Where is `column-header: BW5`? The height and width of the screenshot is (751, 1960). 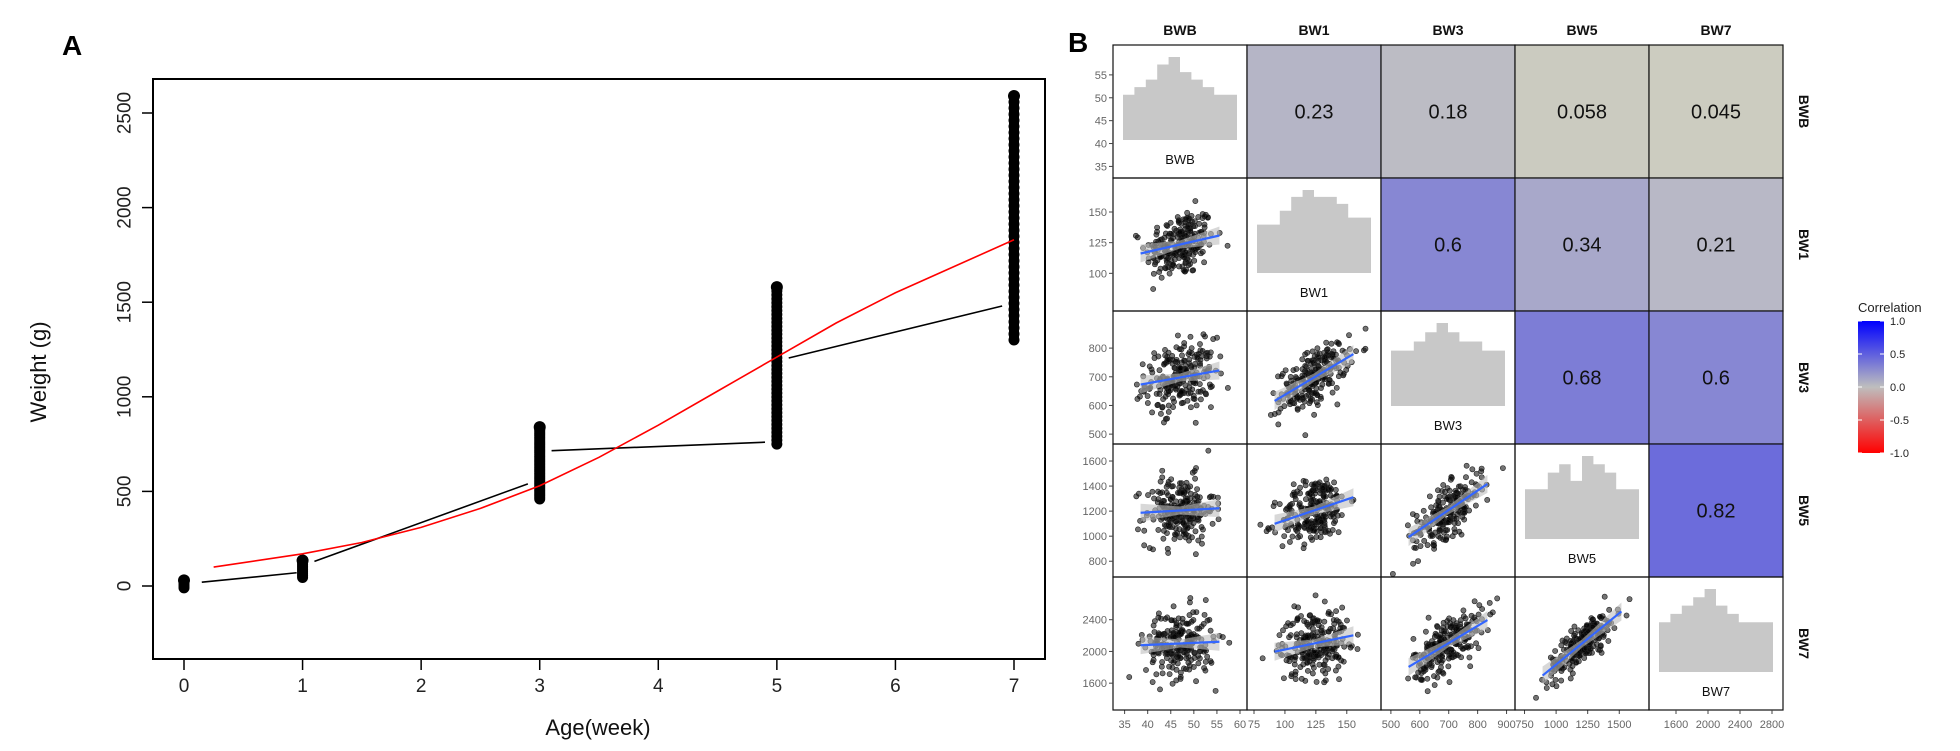
column-header: BW5 is located at coordinates (1581, 30).